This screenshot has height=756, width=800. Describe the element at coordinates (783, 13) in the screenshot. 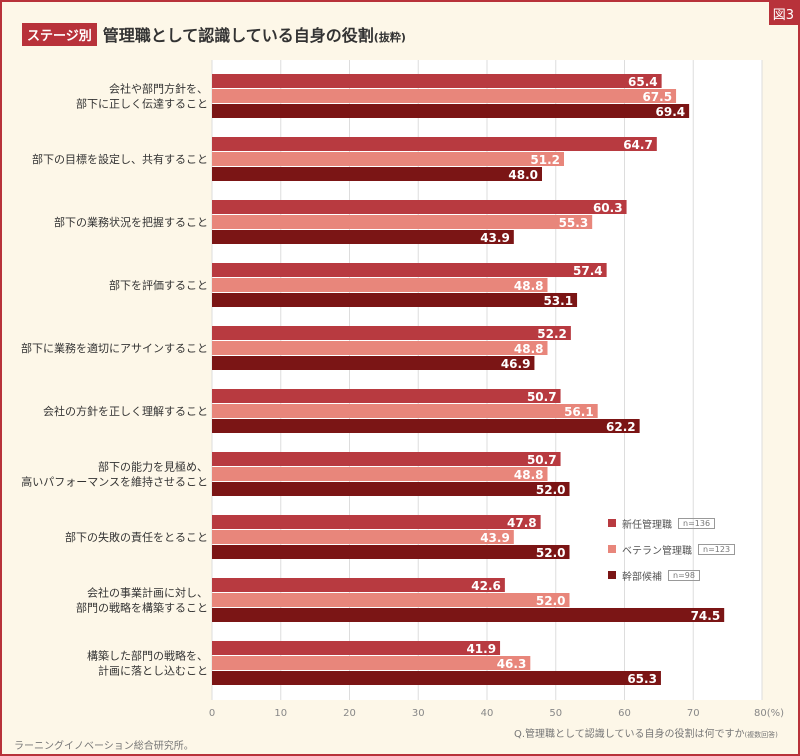

I see `figure-label: 図3` at that location.